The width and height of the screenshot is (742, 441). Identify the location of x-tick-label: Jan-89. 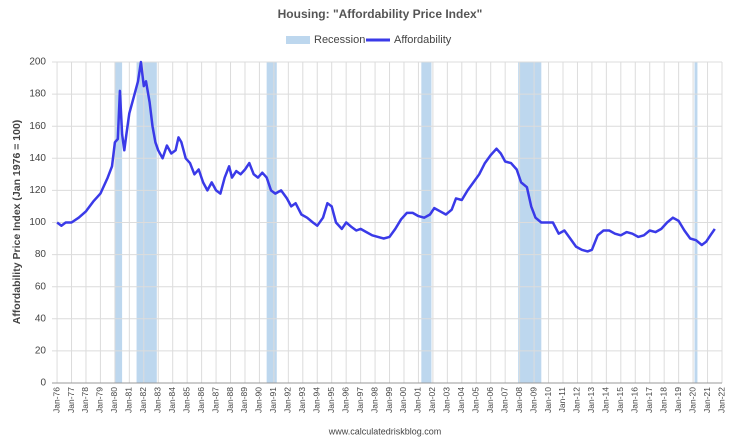
(244, 400).